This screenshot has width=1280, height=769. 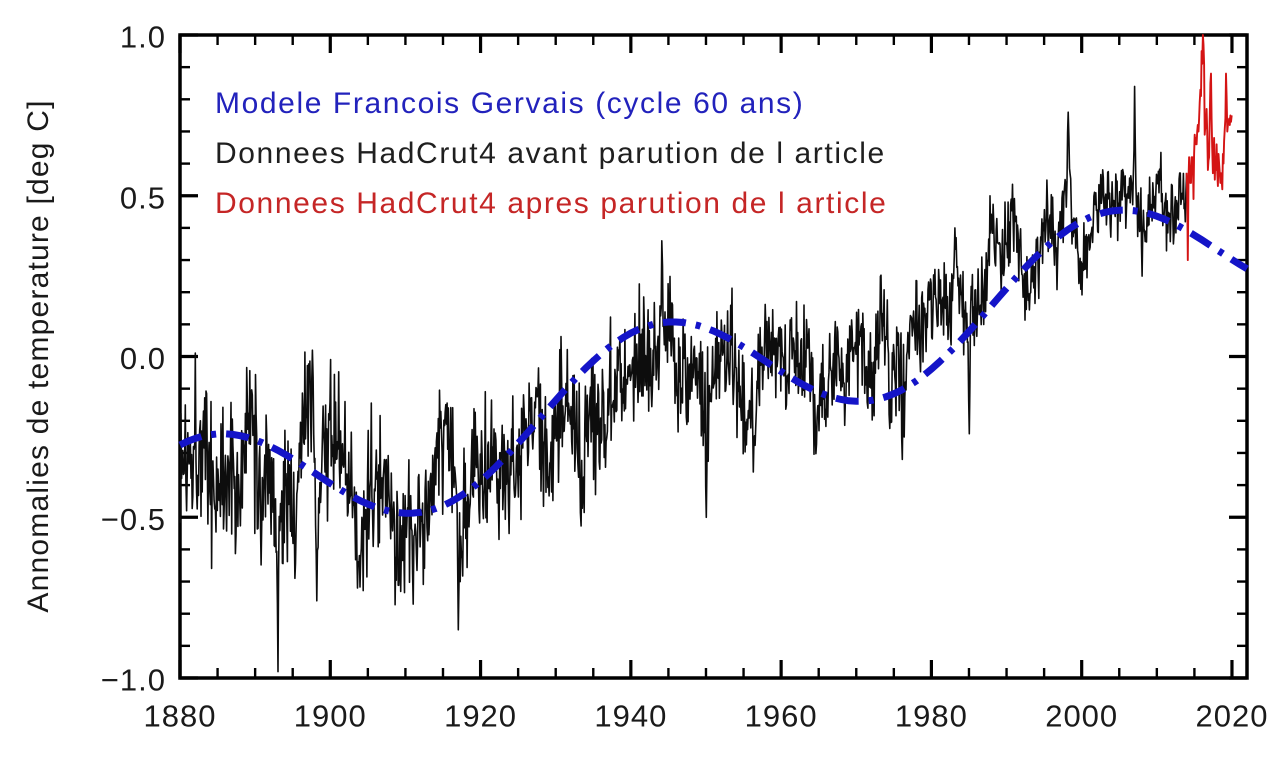 I want to click on x-tick-label: 1960, so click(x=781, y=715).